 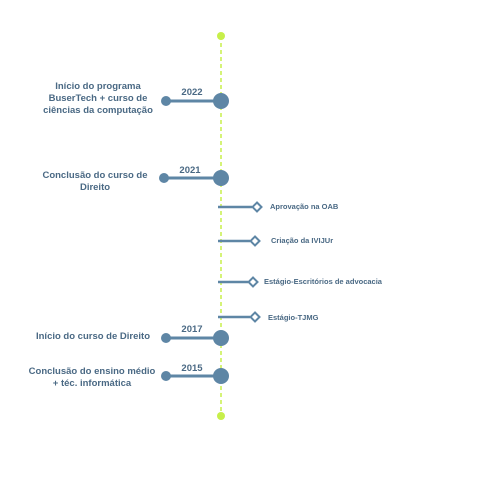 I want to click on event-label-tjmg: Estágio-TJMG, so click(x=293, y=317).